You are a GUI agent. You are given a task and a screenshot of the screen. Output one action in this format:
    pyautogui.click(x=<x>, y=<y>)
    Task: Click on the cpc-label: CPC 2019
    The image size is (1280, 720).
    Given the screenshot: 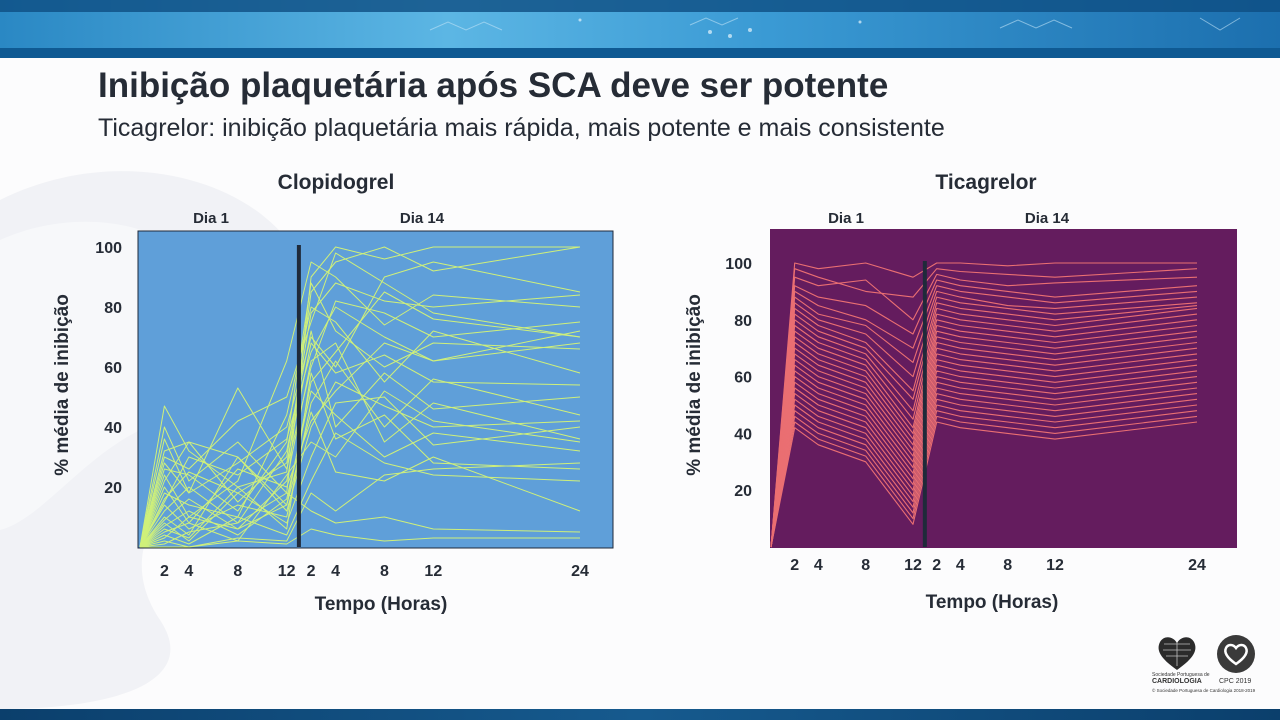 What is the action you would take?
    pyautogui.click(x=1235, y=681)
    